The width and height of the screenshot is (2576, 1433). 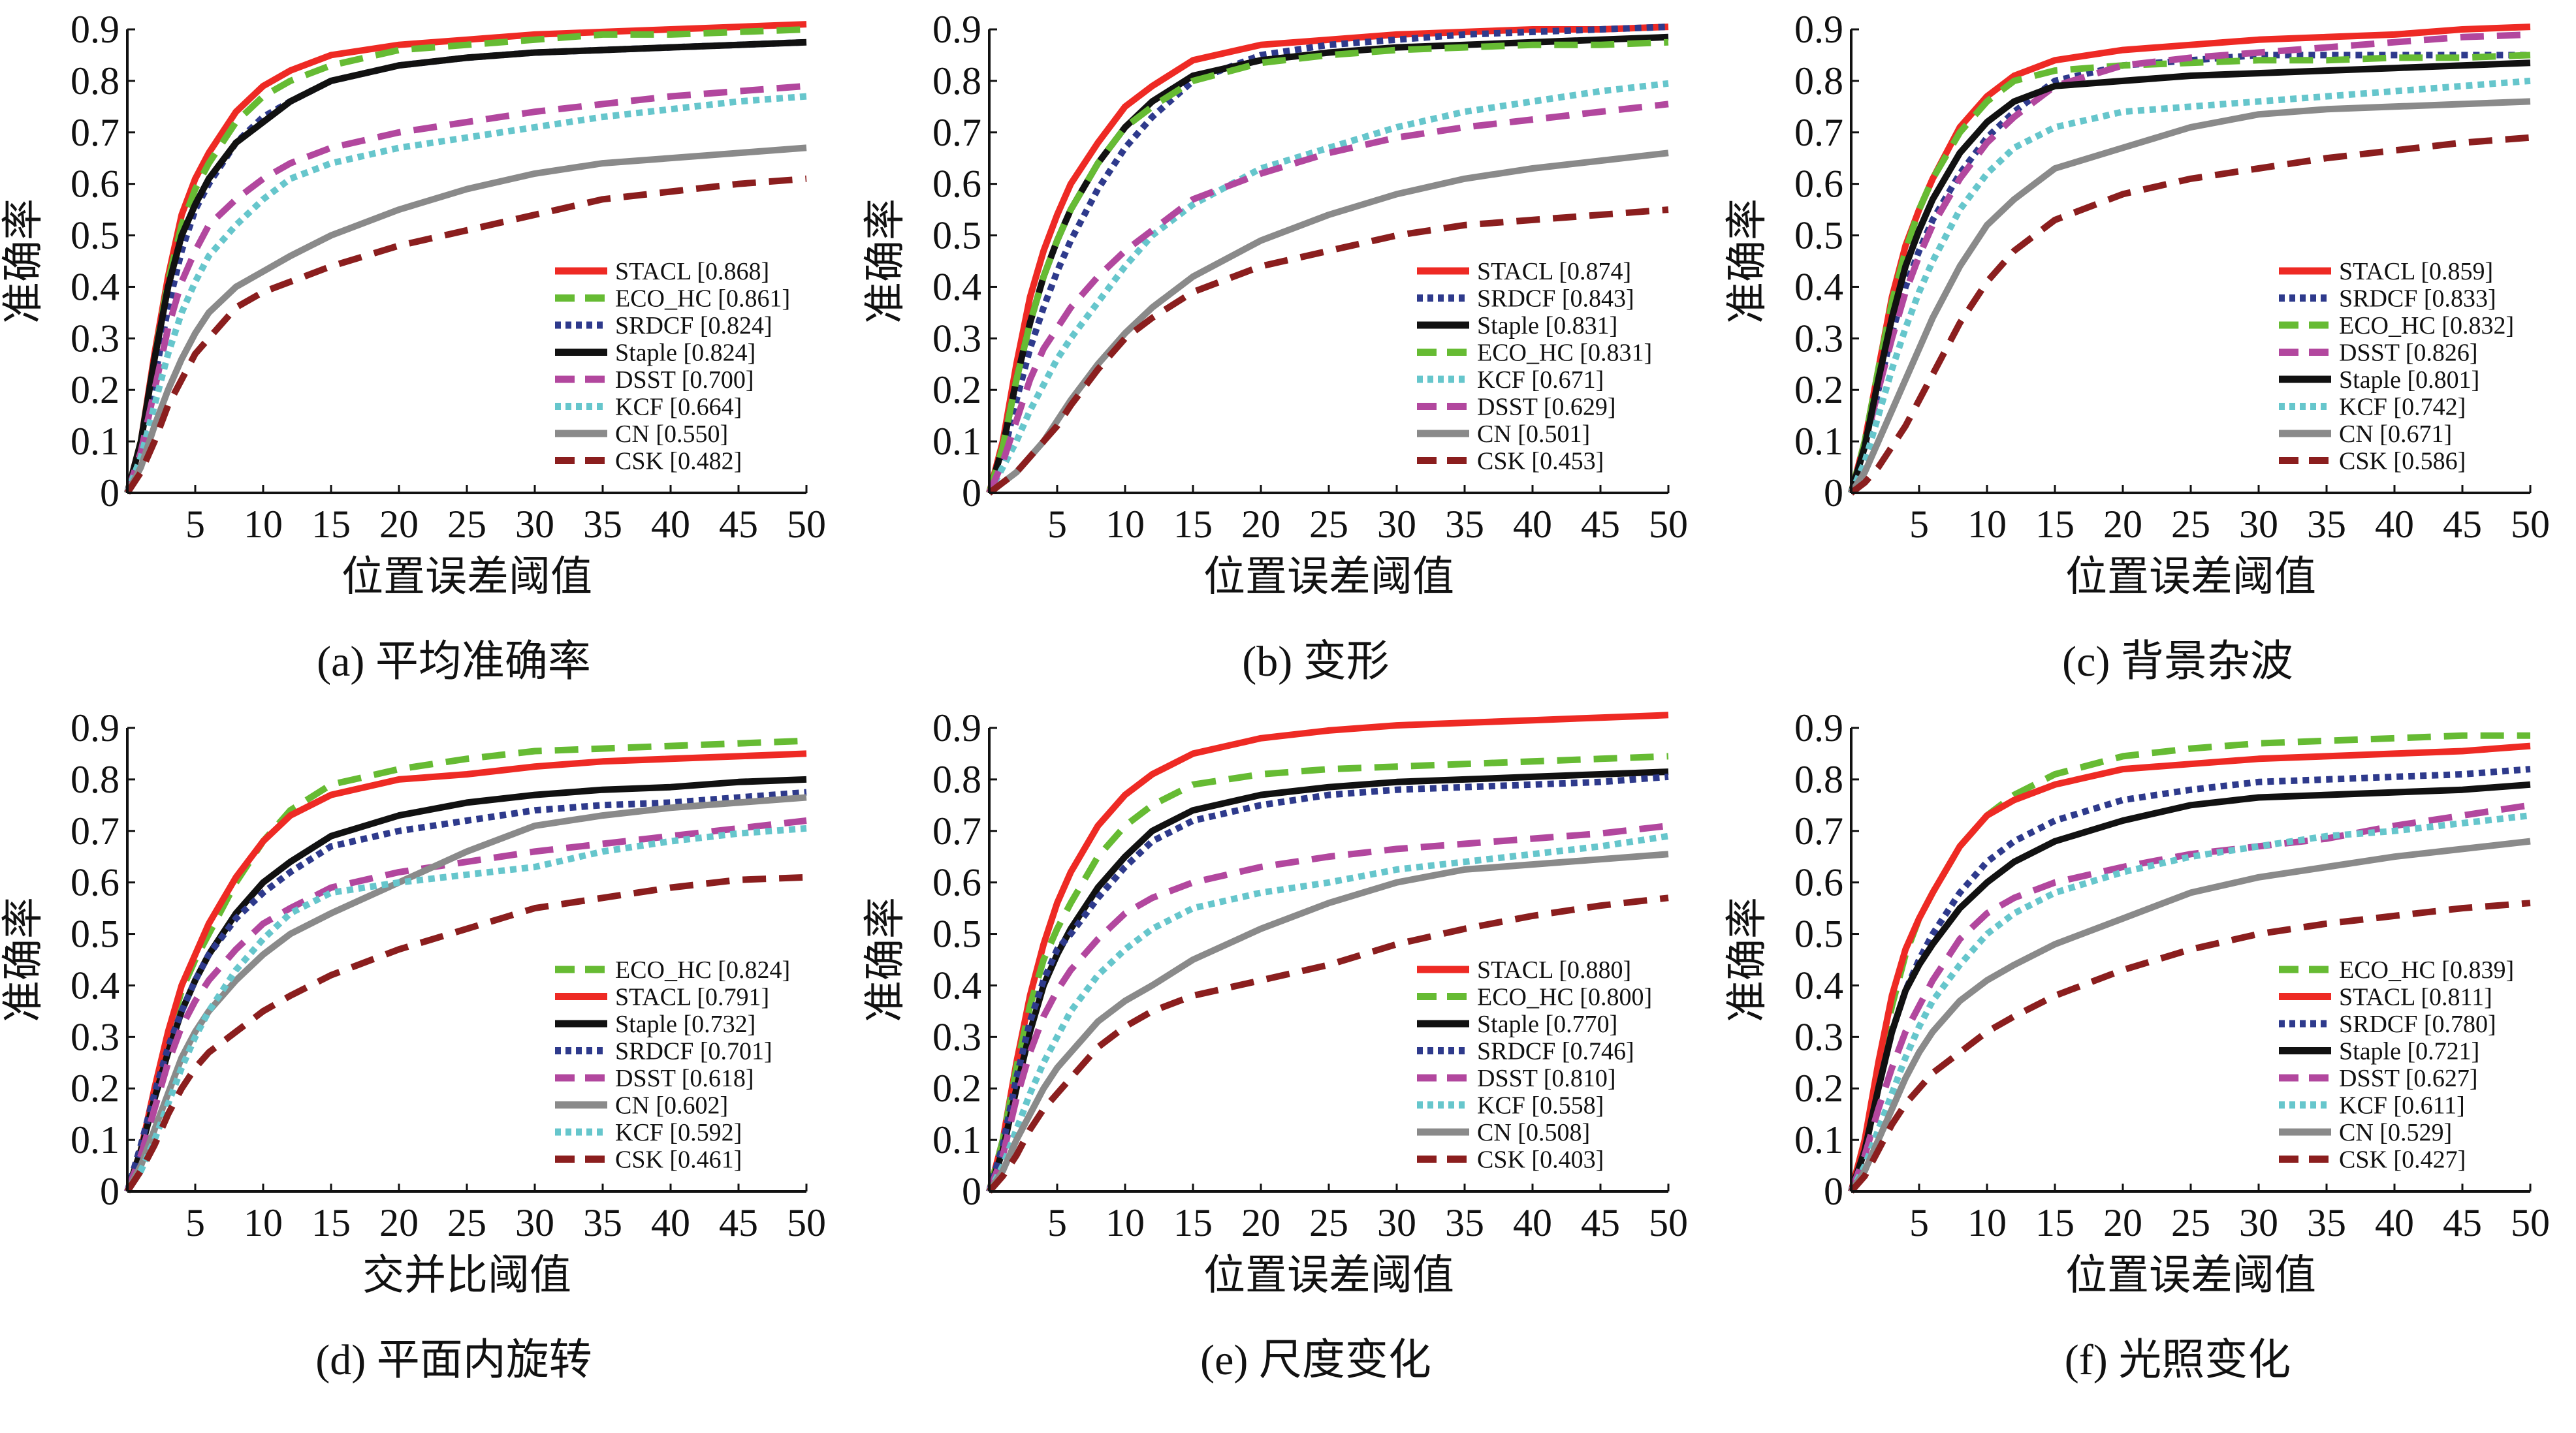 What do you see at coordinates (694, 1051) in the screenshot?
I see `legend-label: SRDCF [0.701]` at bounding box center [694, 1051].